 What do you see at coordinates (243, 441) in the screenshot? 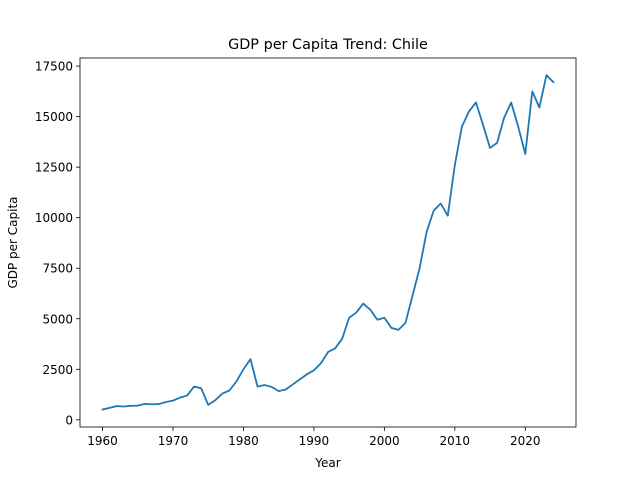
I see `x-tick-label: 1980` at bounding box center [243, 441].